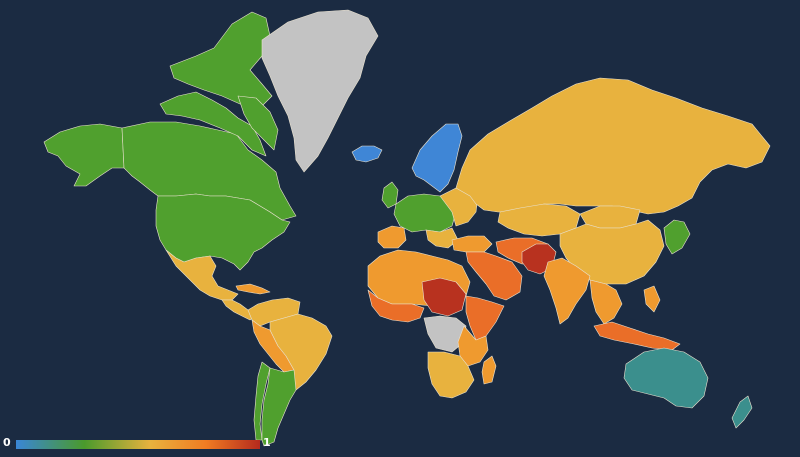 This screenshot has width=800, height=457. Describe the element at coordinates (637, 336) in the screenshot. I see `region-indonesia` at that location.